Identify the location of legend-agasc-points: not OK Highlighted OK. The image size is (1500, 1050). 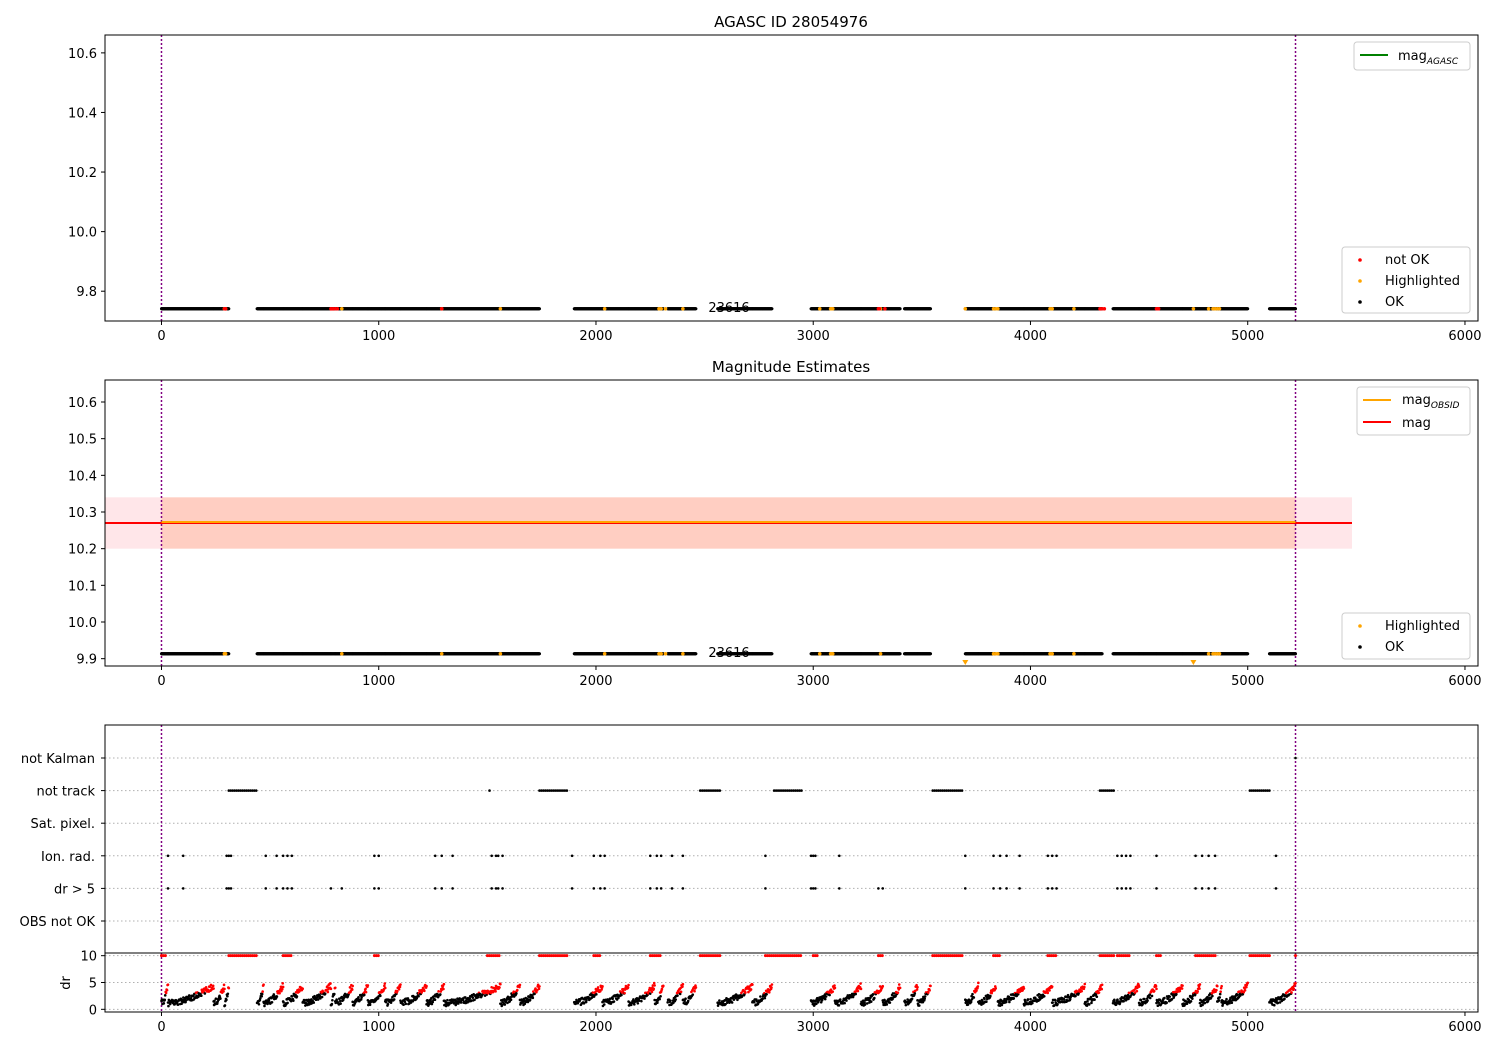
(1406, 280).